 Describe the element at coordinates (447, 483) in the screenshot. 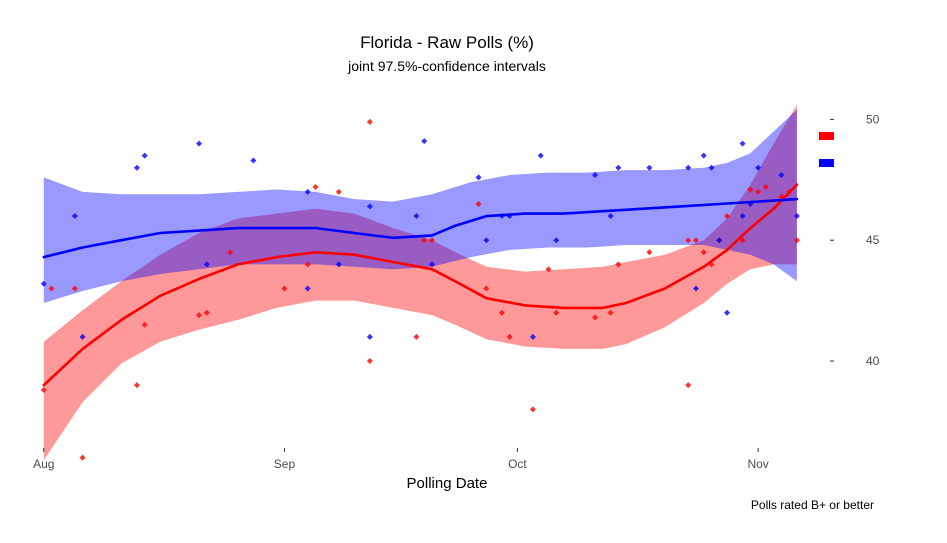

I see `x-axis-title: Polling Date` at that location.